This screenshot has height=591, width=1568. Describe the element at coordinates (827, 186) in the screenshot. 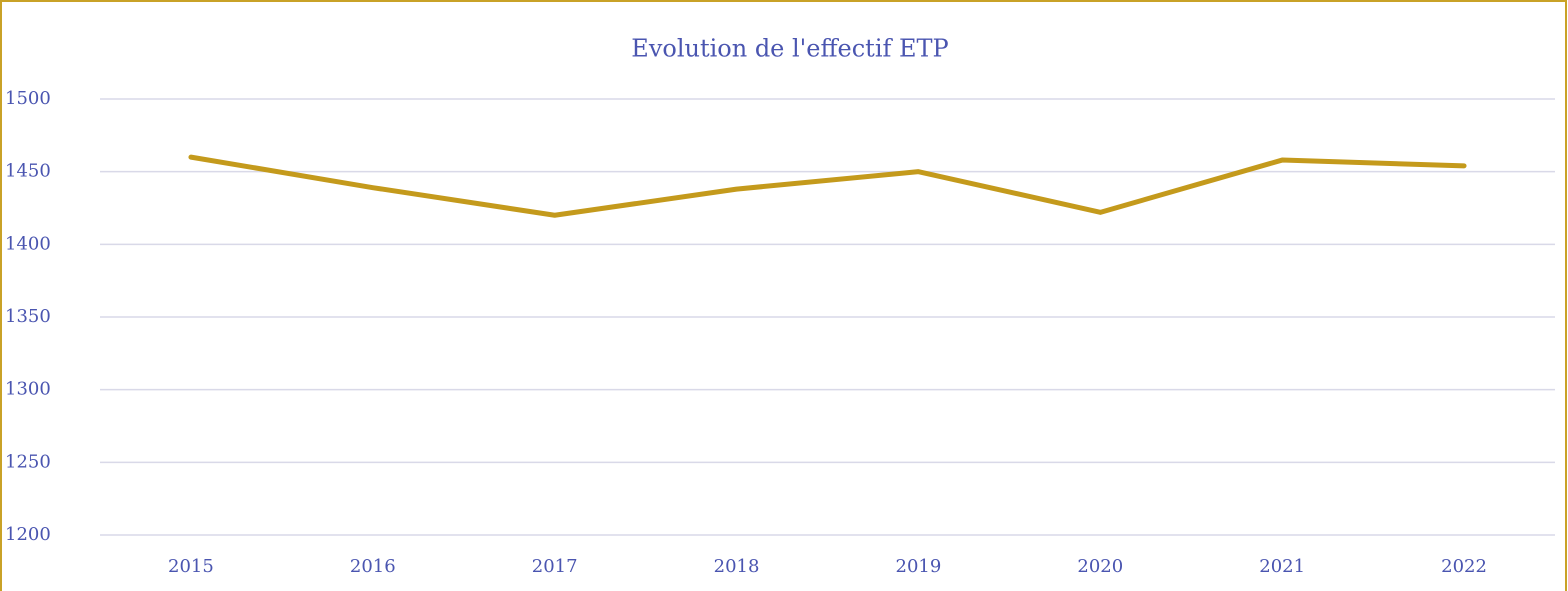

I see `data-line` at that location.